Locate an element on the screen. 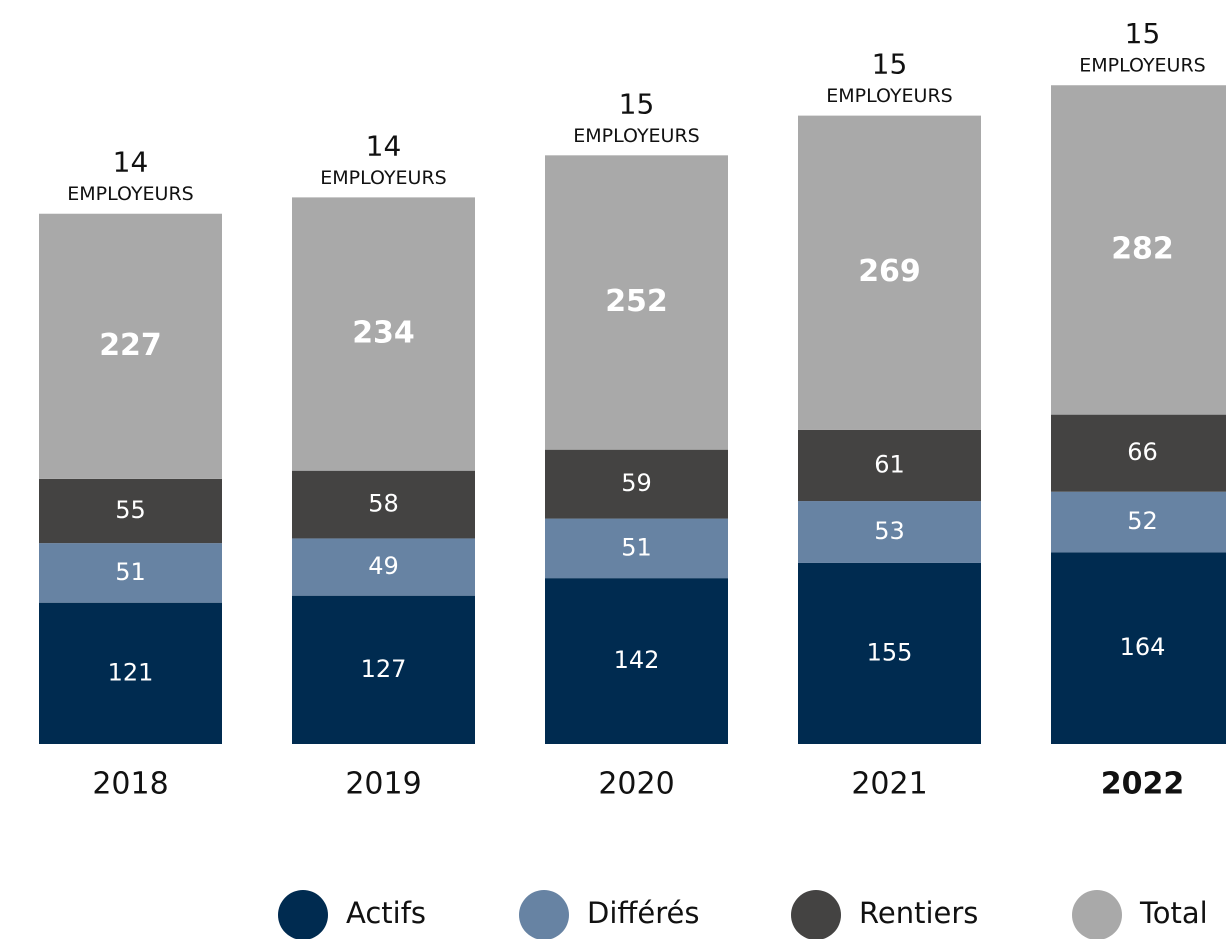  value-label: 121 is located at coordinates (131, 672).